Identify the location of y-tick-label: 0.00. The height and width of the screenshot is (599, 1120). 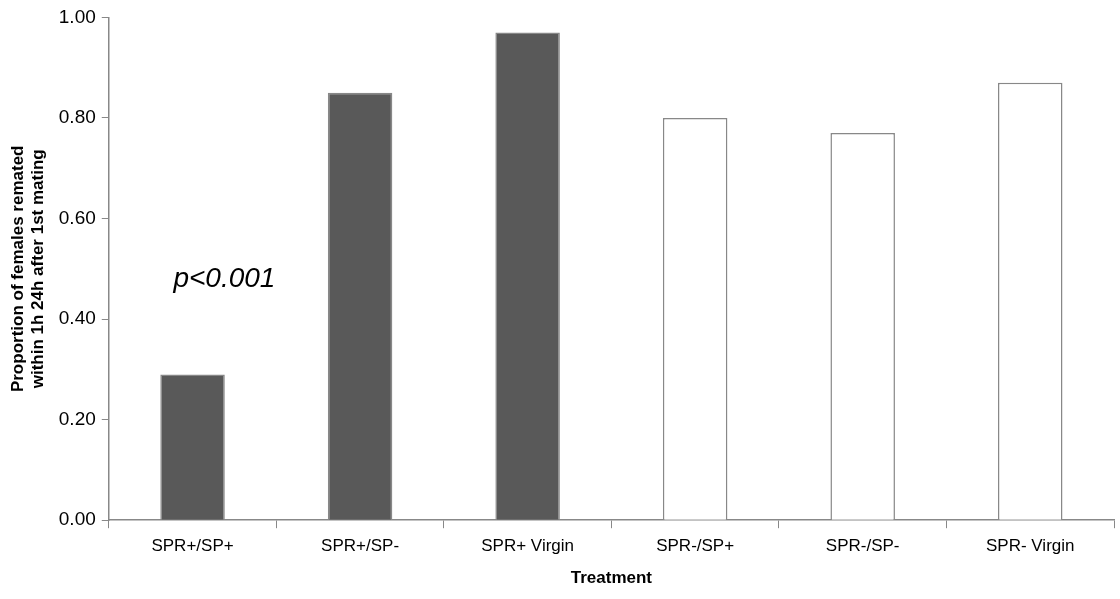
(77, 519).